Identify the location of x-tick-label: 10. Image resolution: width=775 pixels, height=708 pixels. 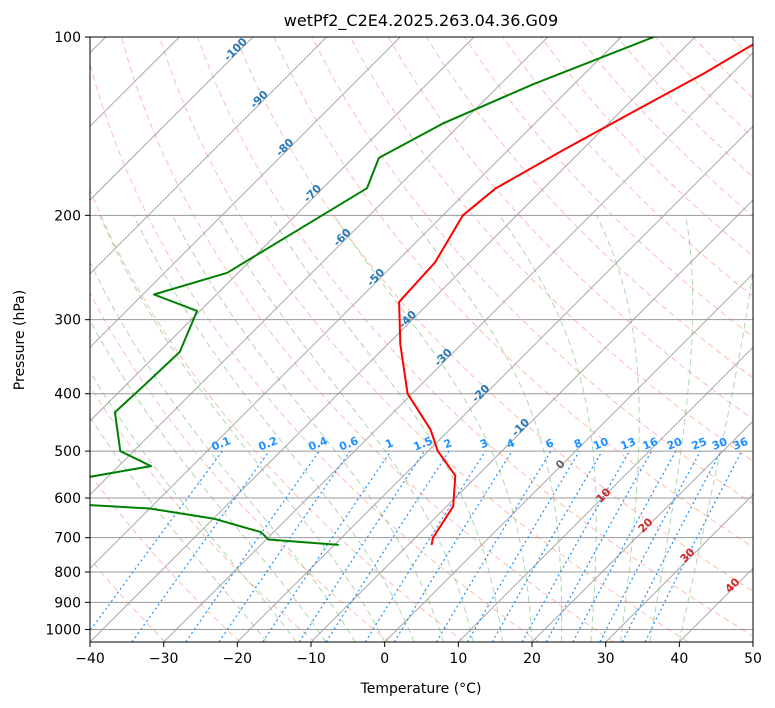
(458, 659).